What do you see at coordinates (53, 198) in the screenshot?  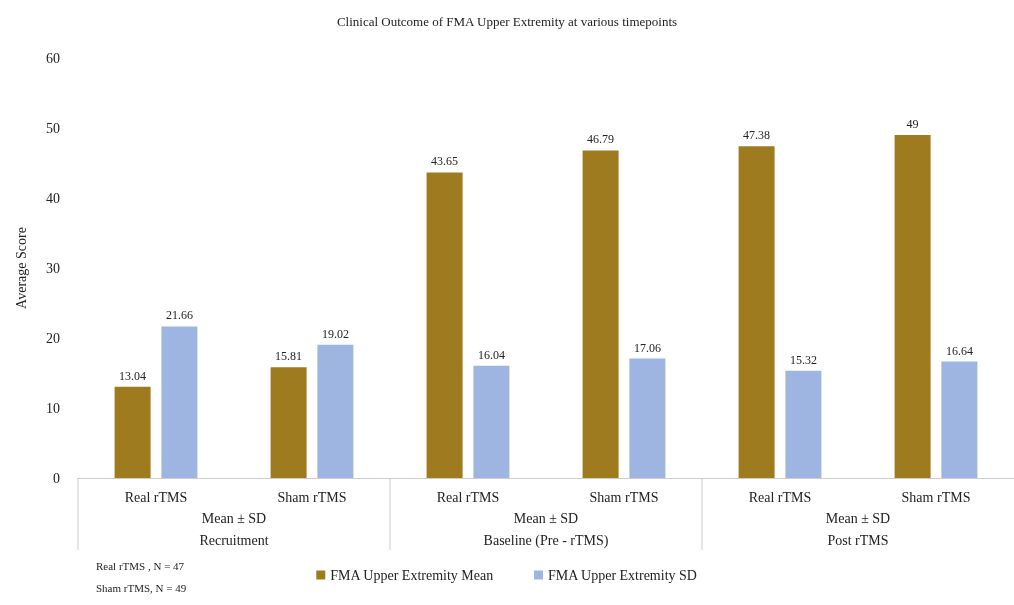 I see `y-tick-label: 40` at bounding box center [53, 198].